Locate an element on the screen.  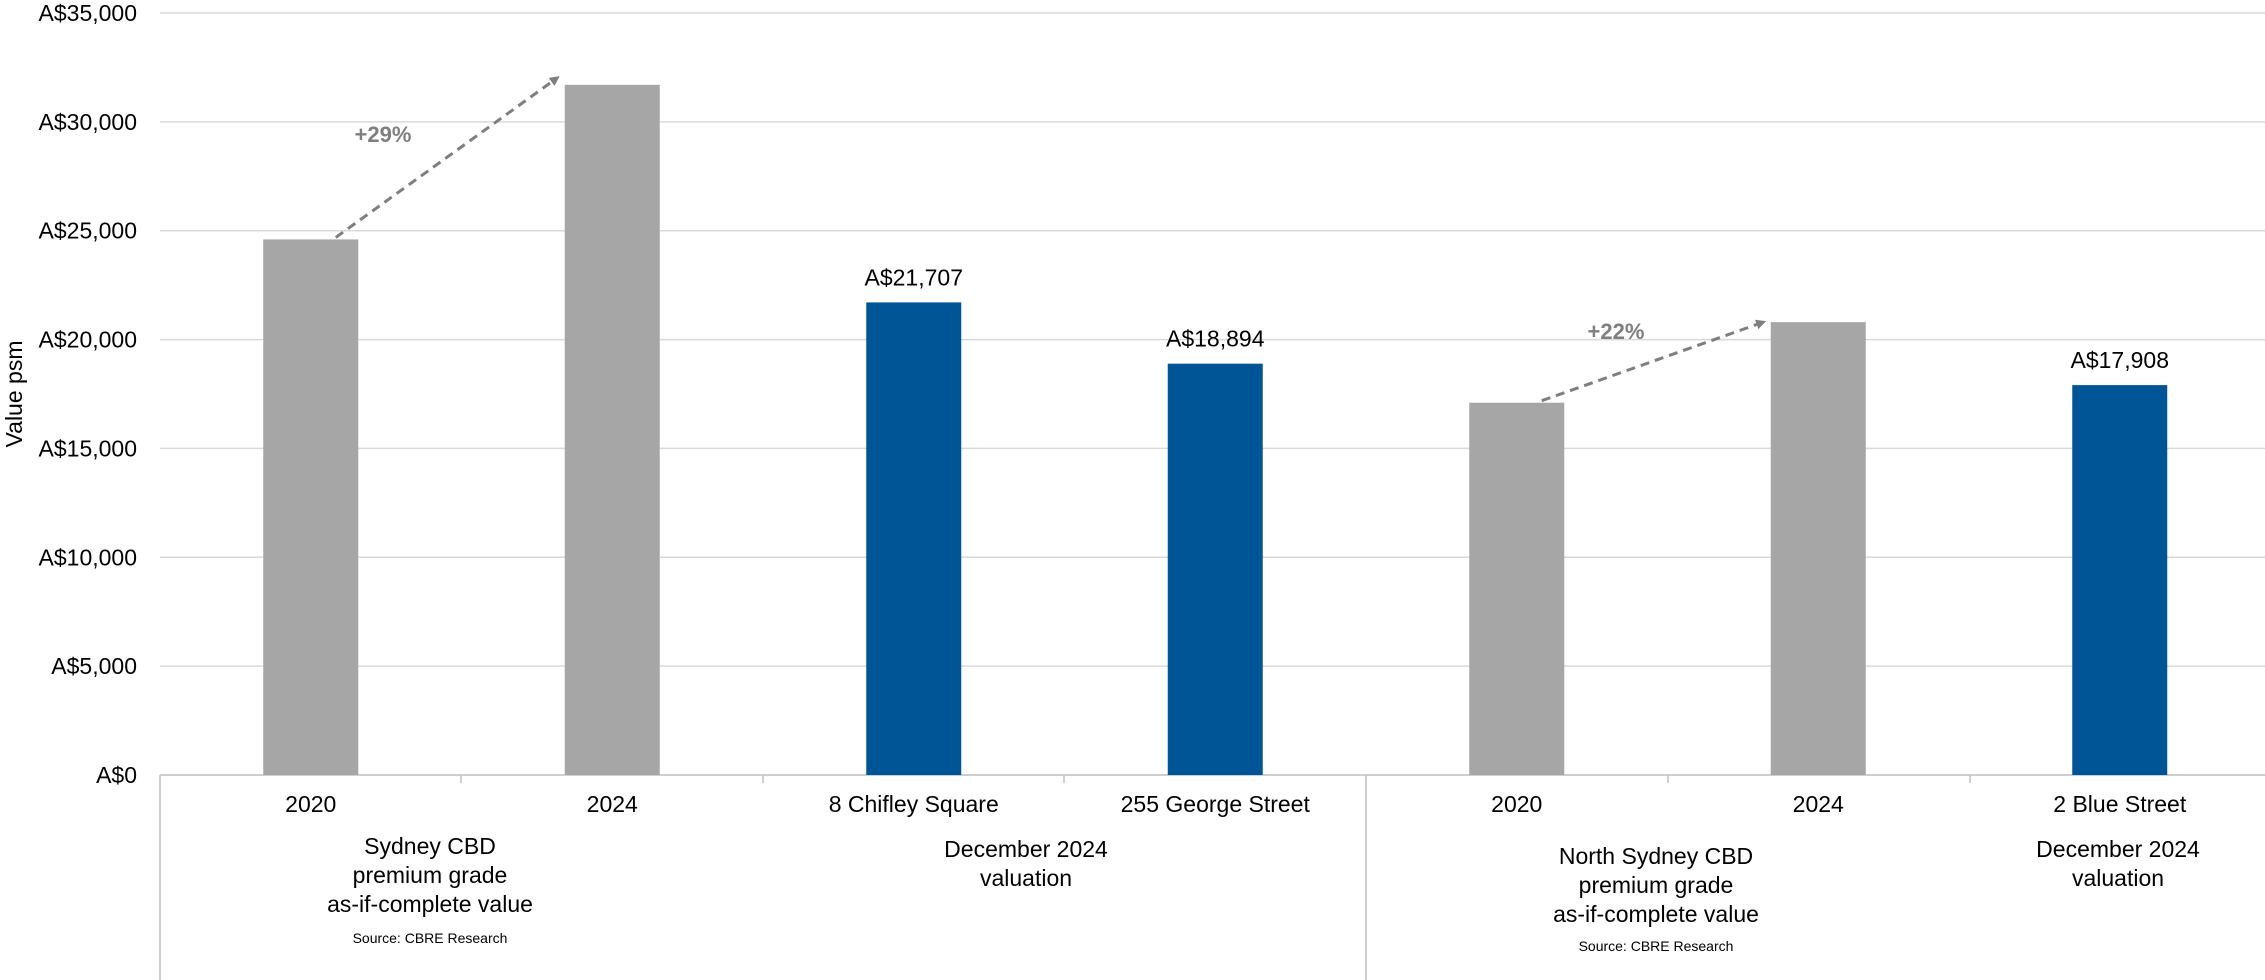
y-tick-label: A$20,000 is located at coordinates (88, 340).